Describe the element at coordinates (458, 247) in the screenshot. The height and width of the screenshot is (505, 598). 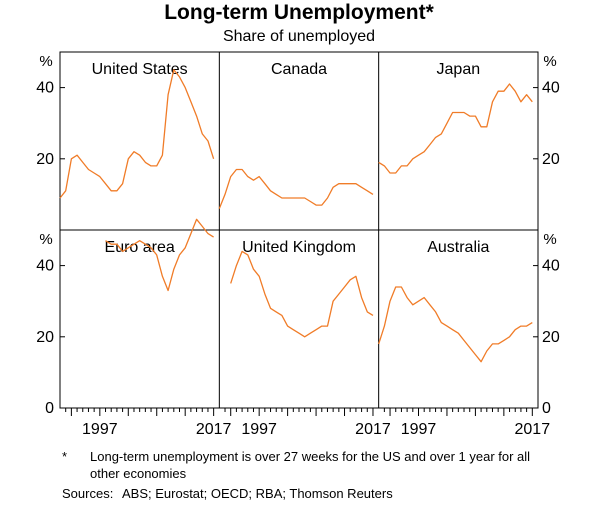
I see `panel-title: Australia` at that location.